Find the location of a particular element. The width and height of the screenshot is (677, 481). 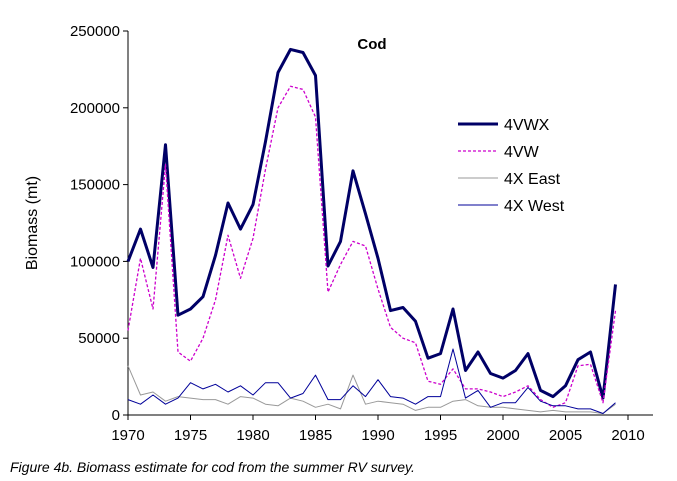

x-tick-label: 2000 is located at coordinates (502, 435).